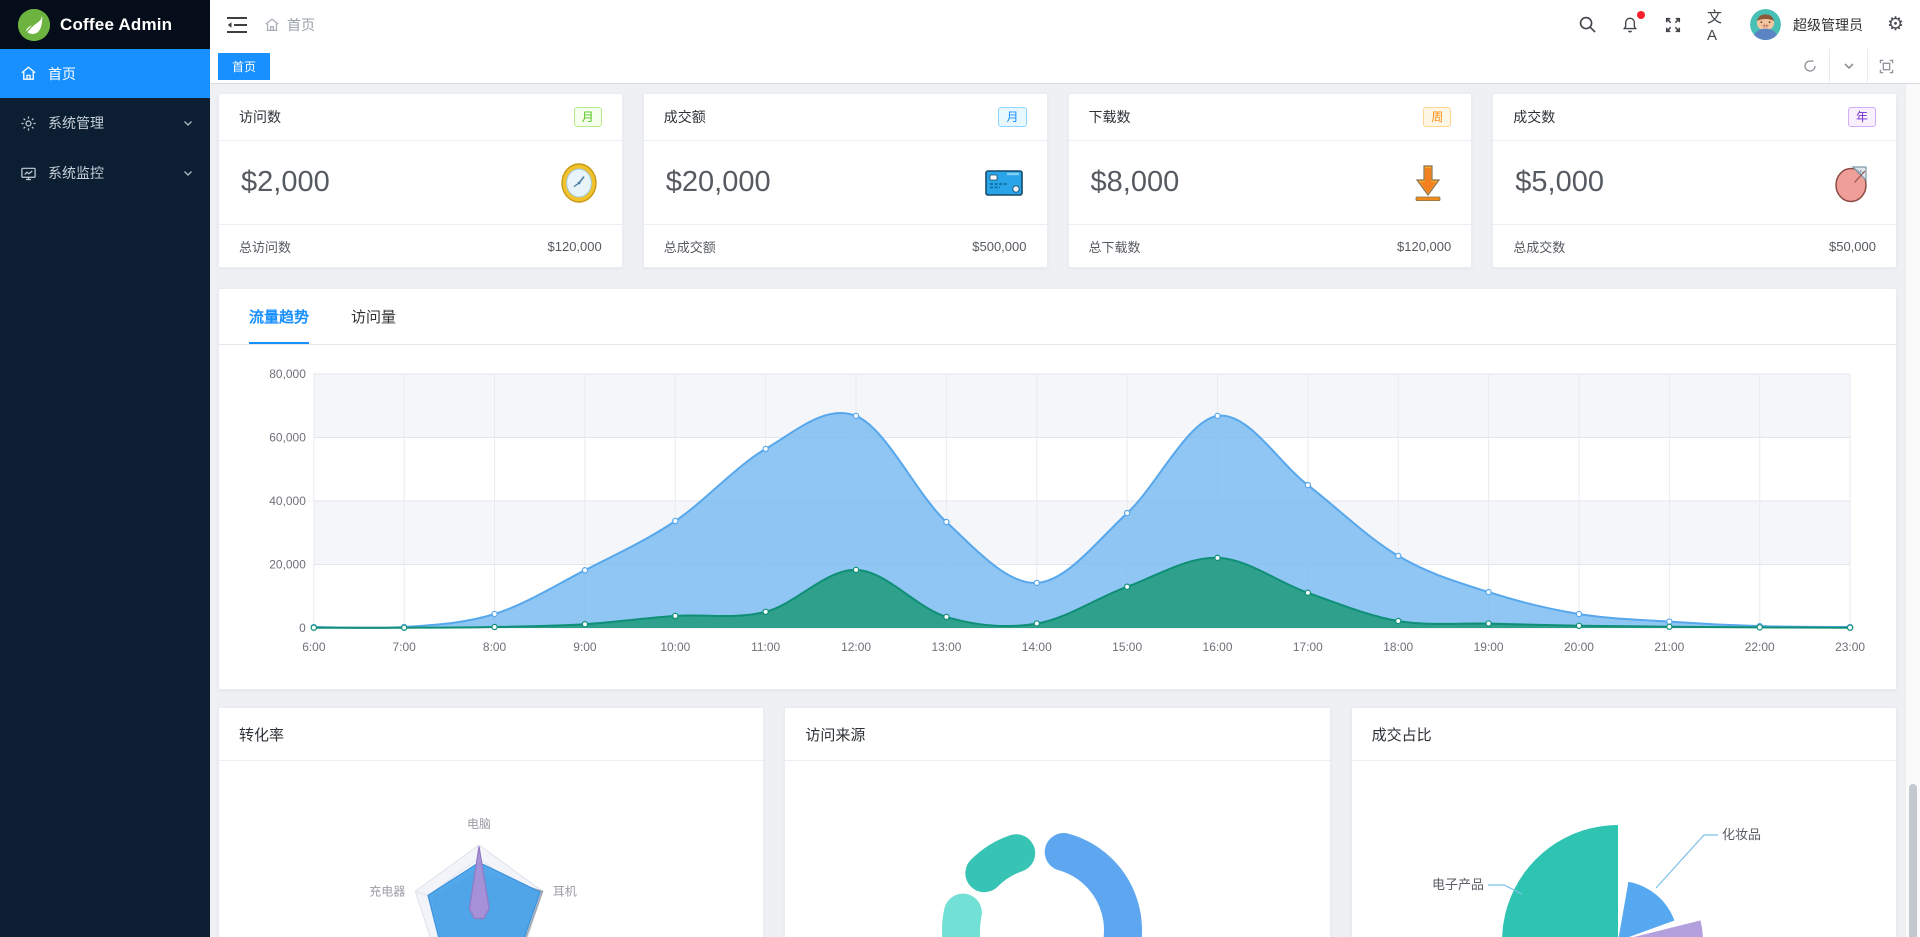 The image size is (1920, 937). Describe the element at coordinates (495, 647) in the screenshot. I see `svg-text: 8:00` at that location.